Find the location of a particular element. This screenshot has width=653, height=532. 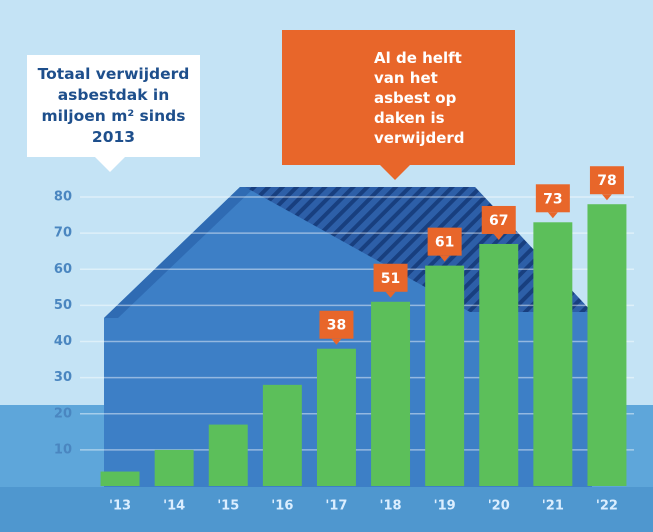

y-tick-label: 60 is located at coordinates (63, 269).